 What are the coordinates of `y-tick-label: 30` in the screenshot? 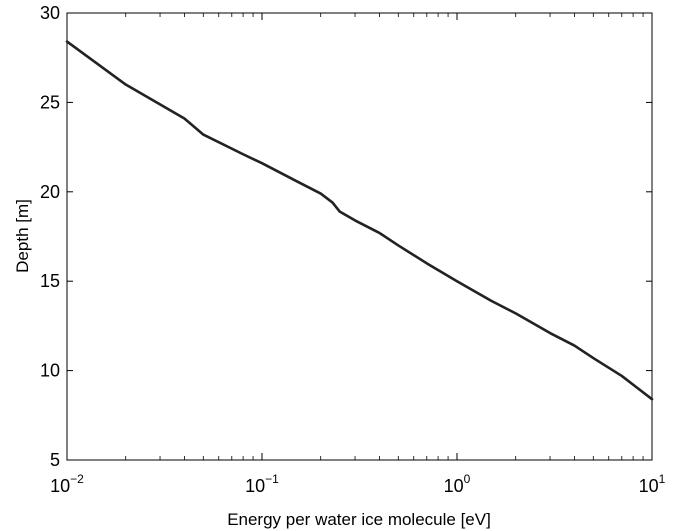 It's located at (50, 13).